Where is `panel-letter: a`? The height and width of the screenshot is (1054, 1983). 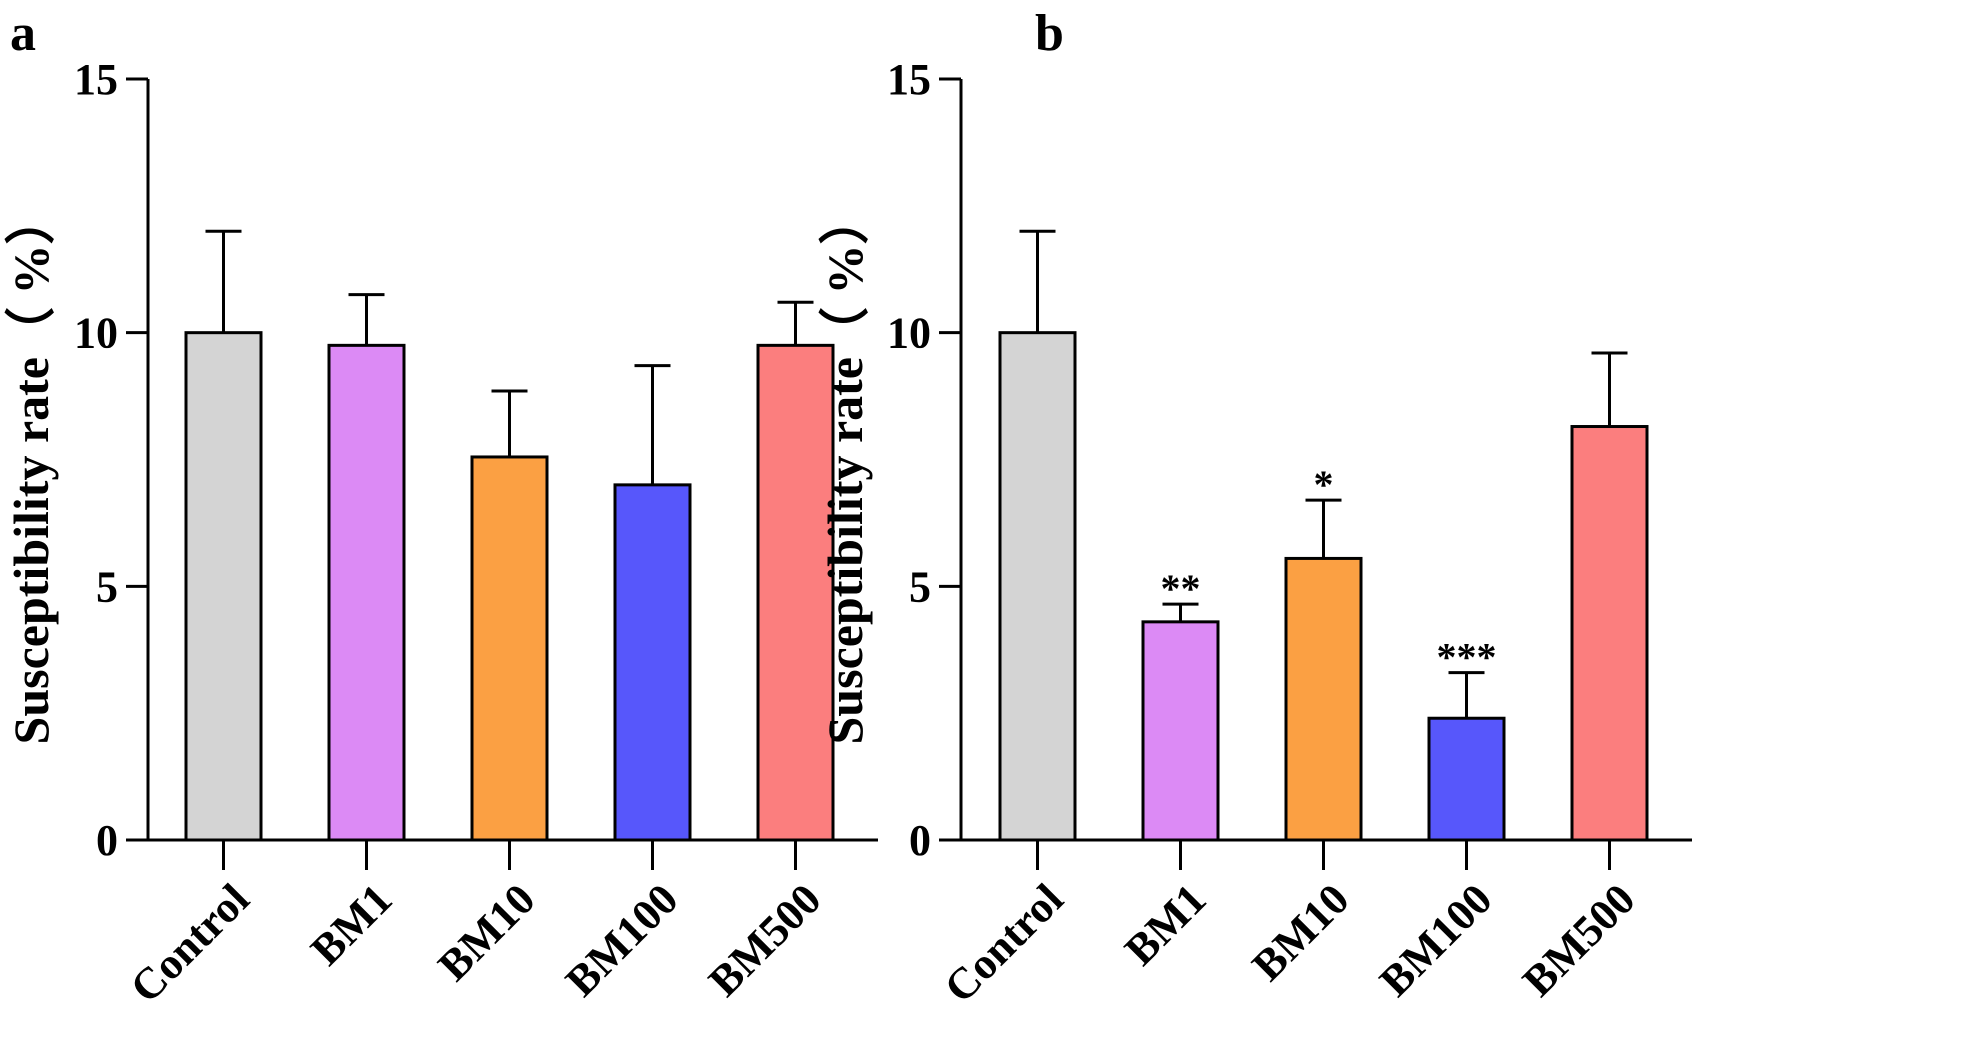
panel-letter: a is located at coordinates (23, 33).